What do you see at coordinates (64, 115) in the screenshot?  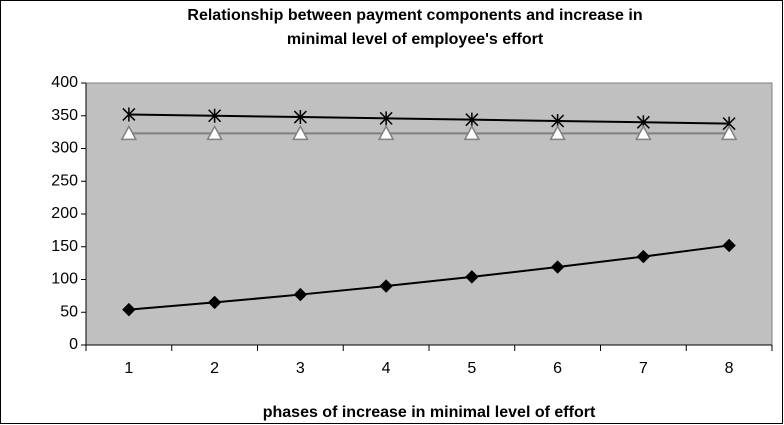 I see `y-tick-label: 350` at bounding box center [64, 115].